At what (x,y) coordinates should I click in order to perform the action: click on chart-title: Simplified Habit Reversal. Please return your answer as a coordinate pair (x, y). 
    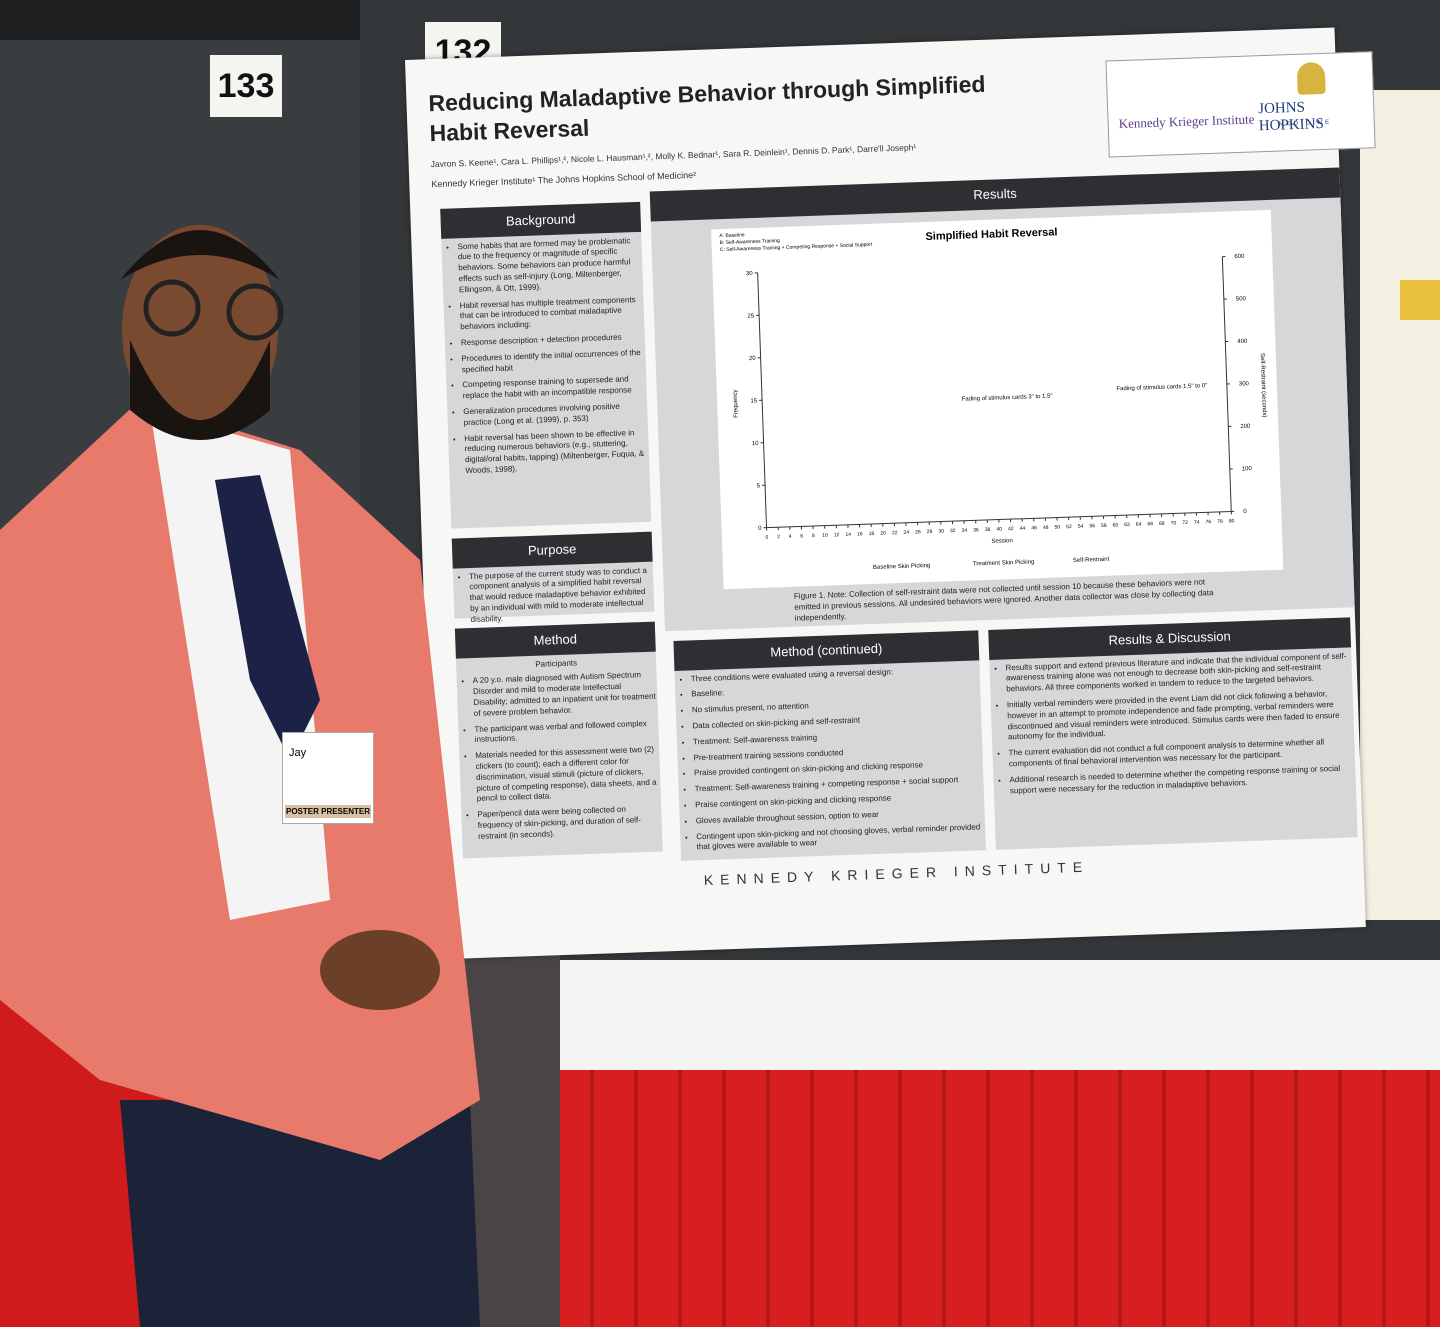
    Looking at the image, I should click on (991, 234).